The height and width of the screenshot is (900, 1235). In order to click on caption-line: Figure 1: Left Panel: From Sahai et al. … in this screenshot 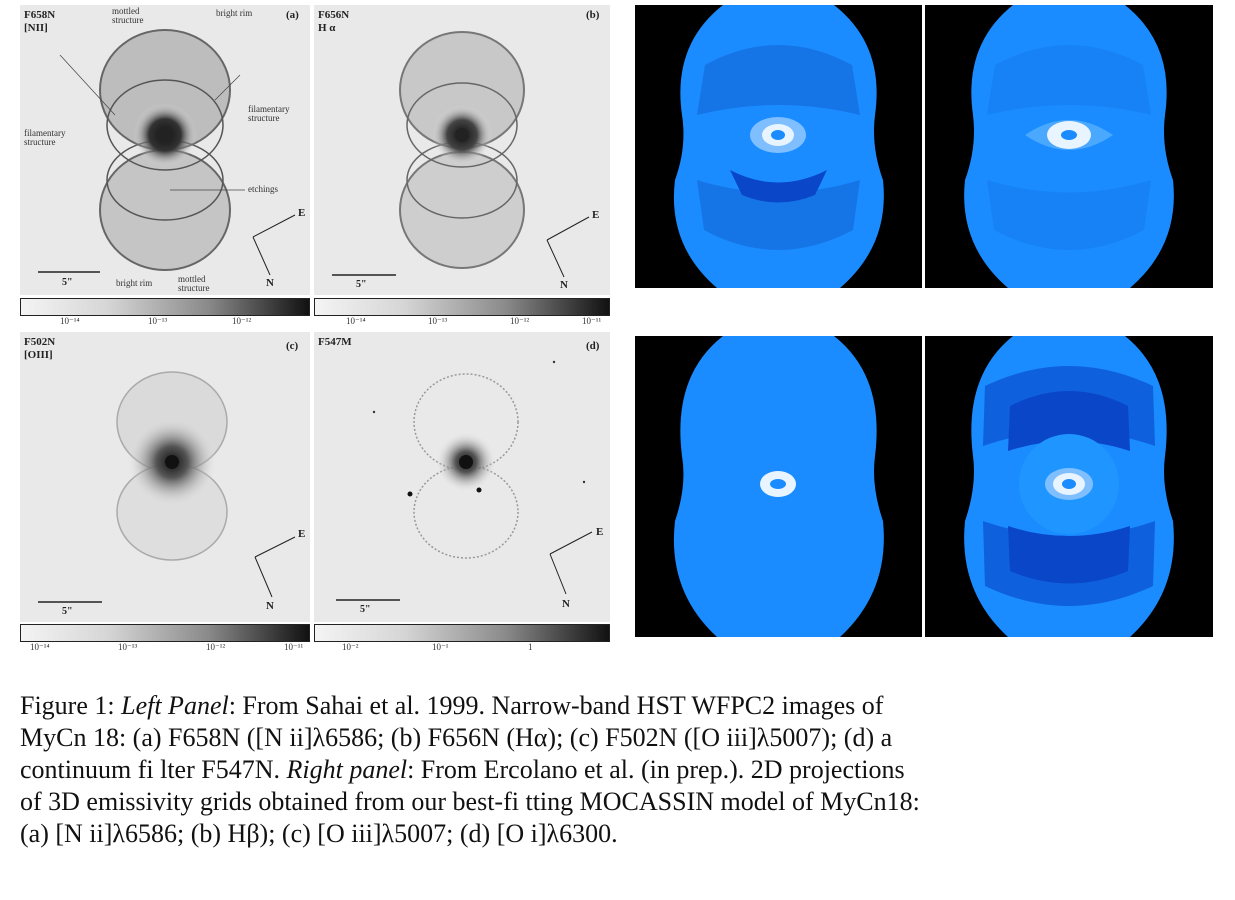, I will do `click(620, 706)`.